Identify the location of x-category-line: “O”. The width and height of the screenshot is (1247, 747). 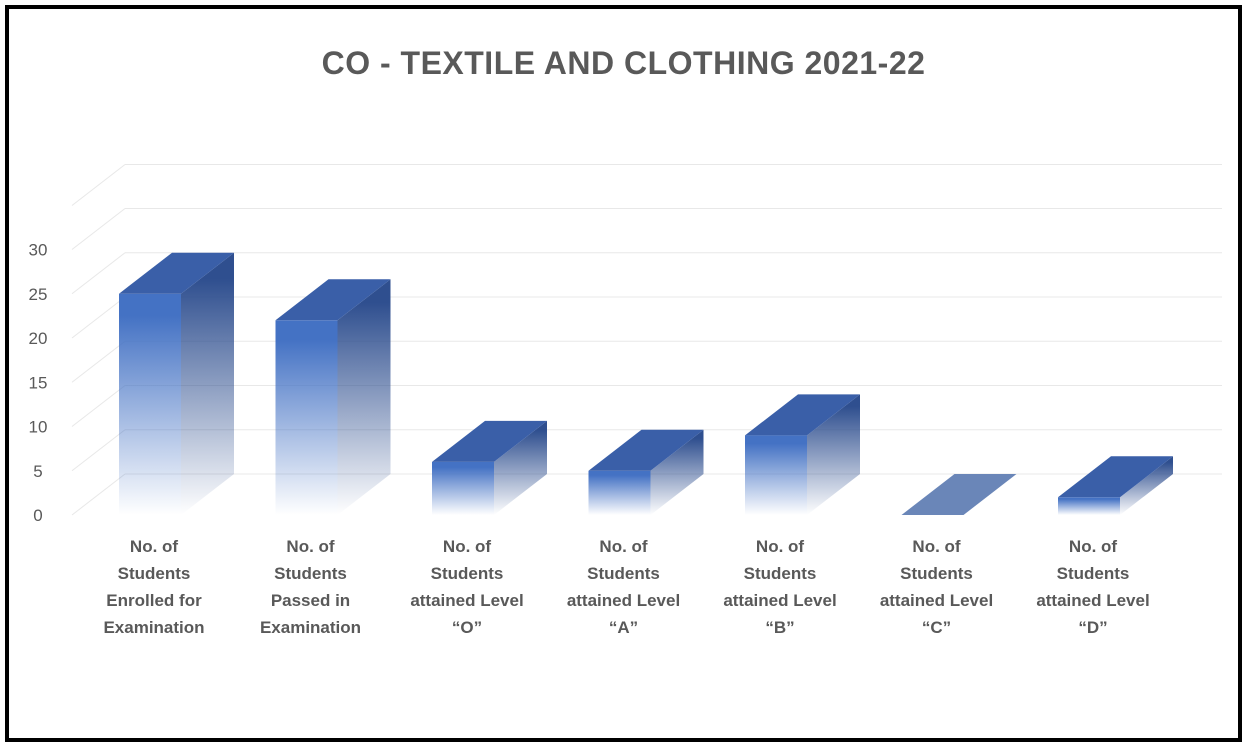
(467, 627).